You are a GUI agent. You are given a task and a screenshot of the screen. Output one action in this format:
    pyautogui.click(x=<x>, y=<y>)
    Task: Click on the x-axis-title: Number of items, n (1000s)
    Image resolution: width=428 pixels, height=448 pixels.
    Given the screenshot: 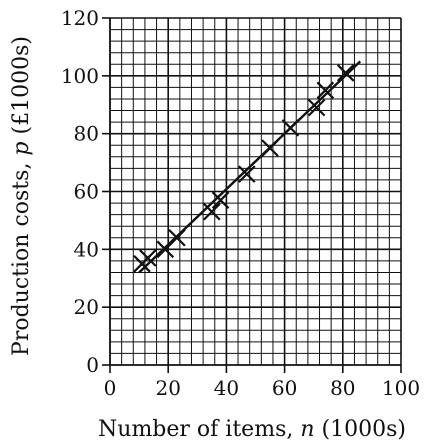 What is the action you would take?
    pyautogui.click(x=252, y=429)
    